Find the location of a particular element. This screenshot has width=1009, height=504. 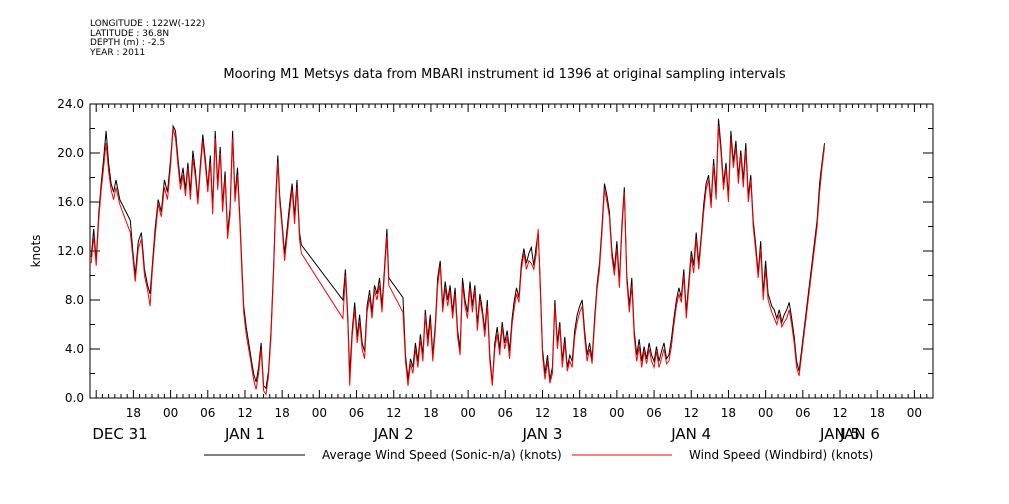

x-date-label: JAN 6 is located at coordinates (859, 434).